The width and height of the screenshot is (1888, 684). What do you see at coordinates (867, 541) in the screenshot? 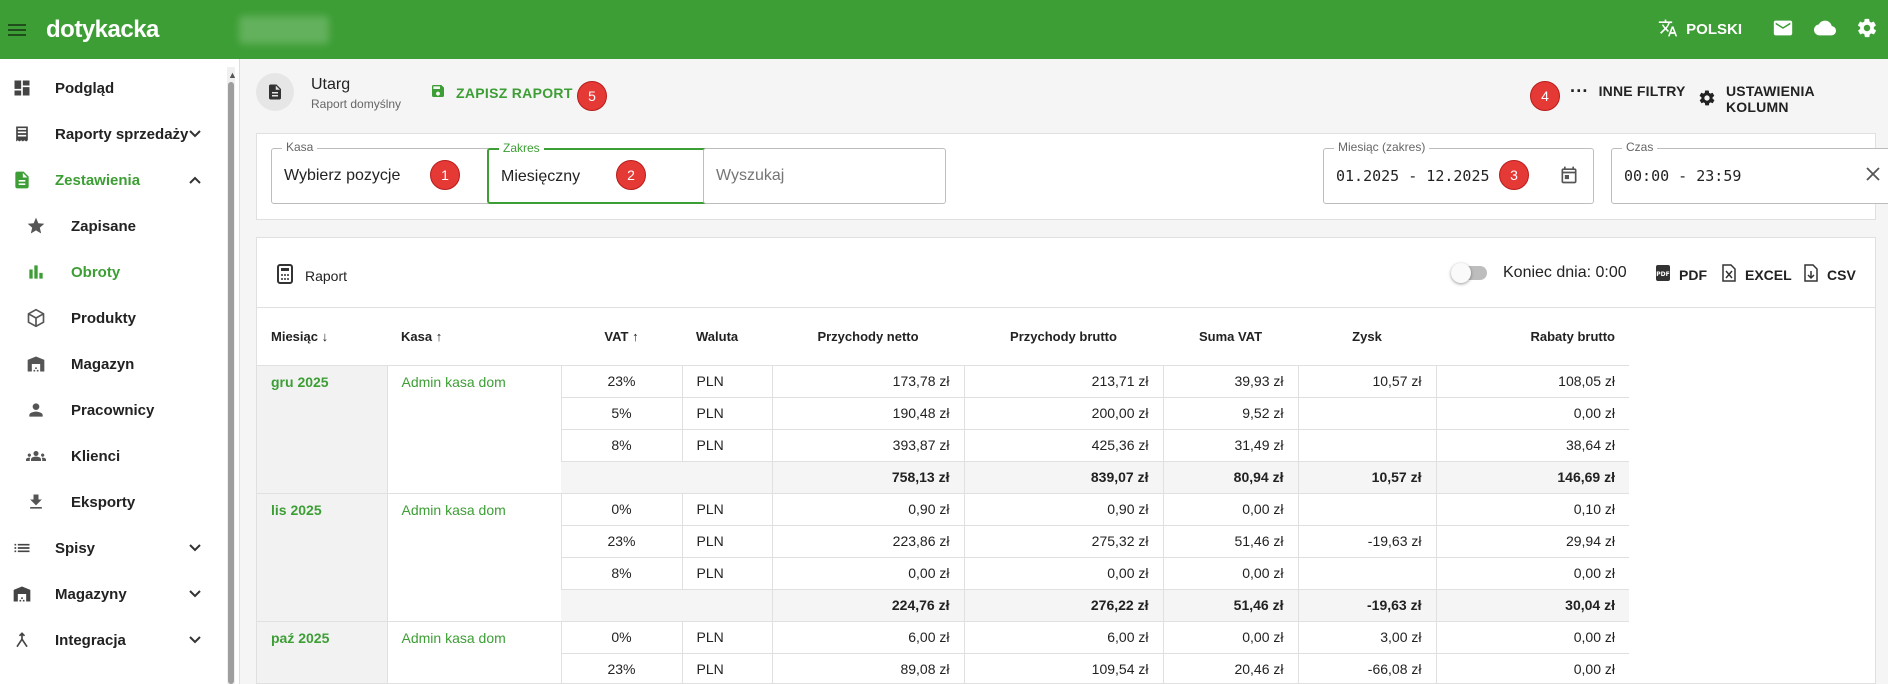
I see `netto-cell: 223,86 zł` at bounding box center [867, 541].